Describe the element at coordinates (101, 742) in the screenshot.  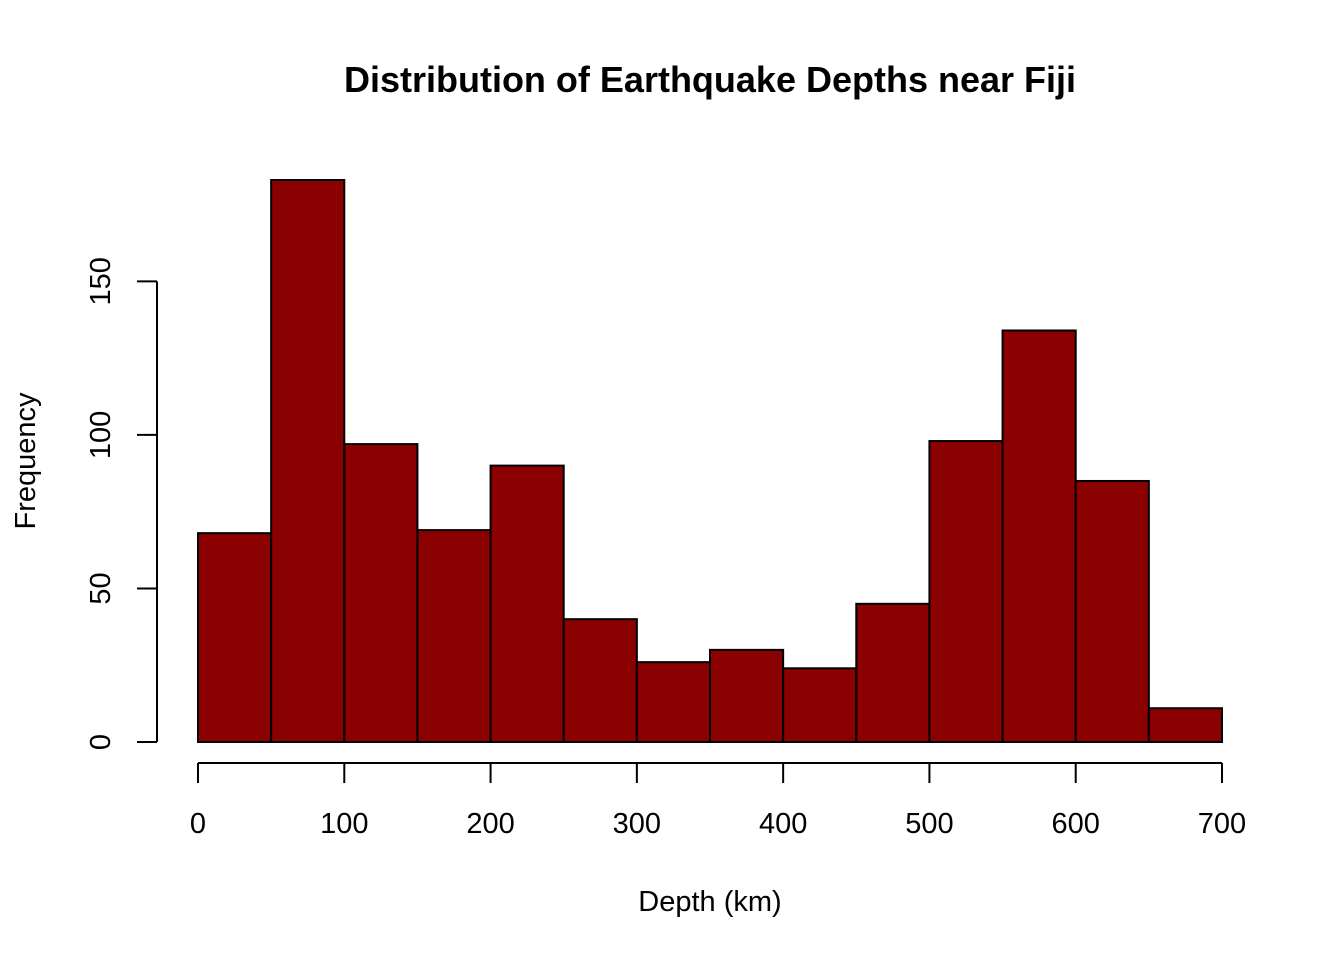
I see `y-tick-label: 0` at that location.